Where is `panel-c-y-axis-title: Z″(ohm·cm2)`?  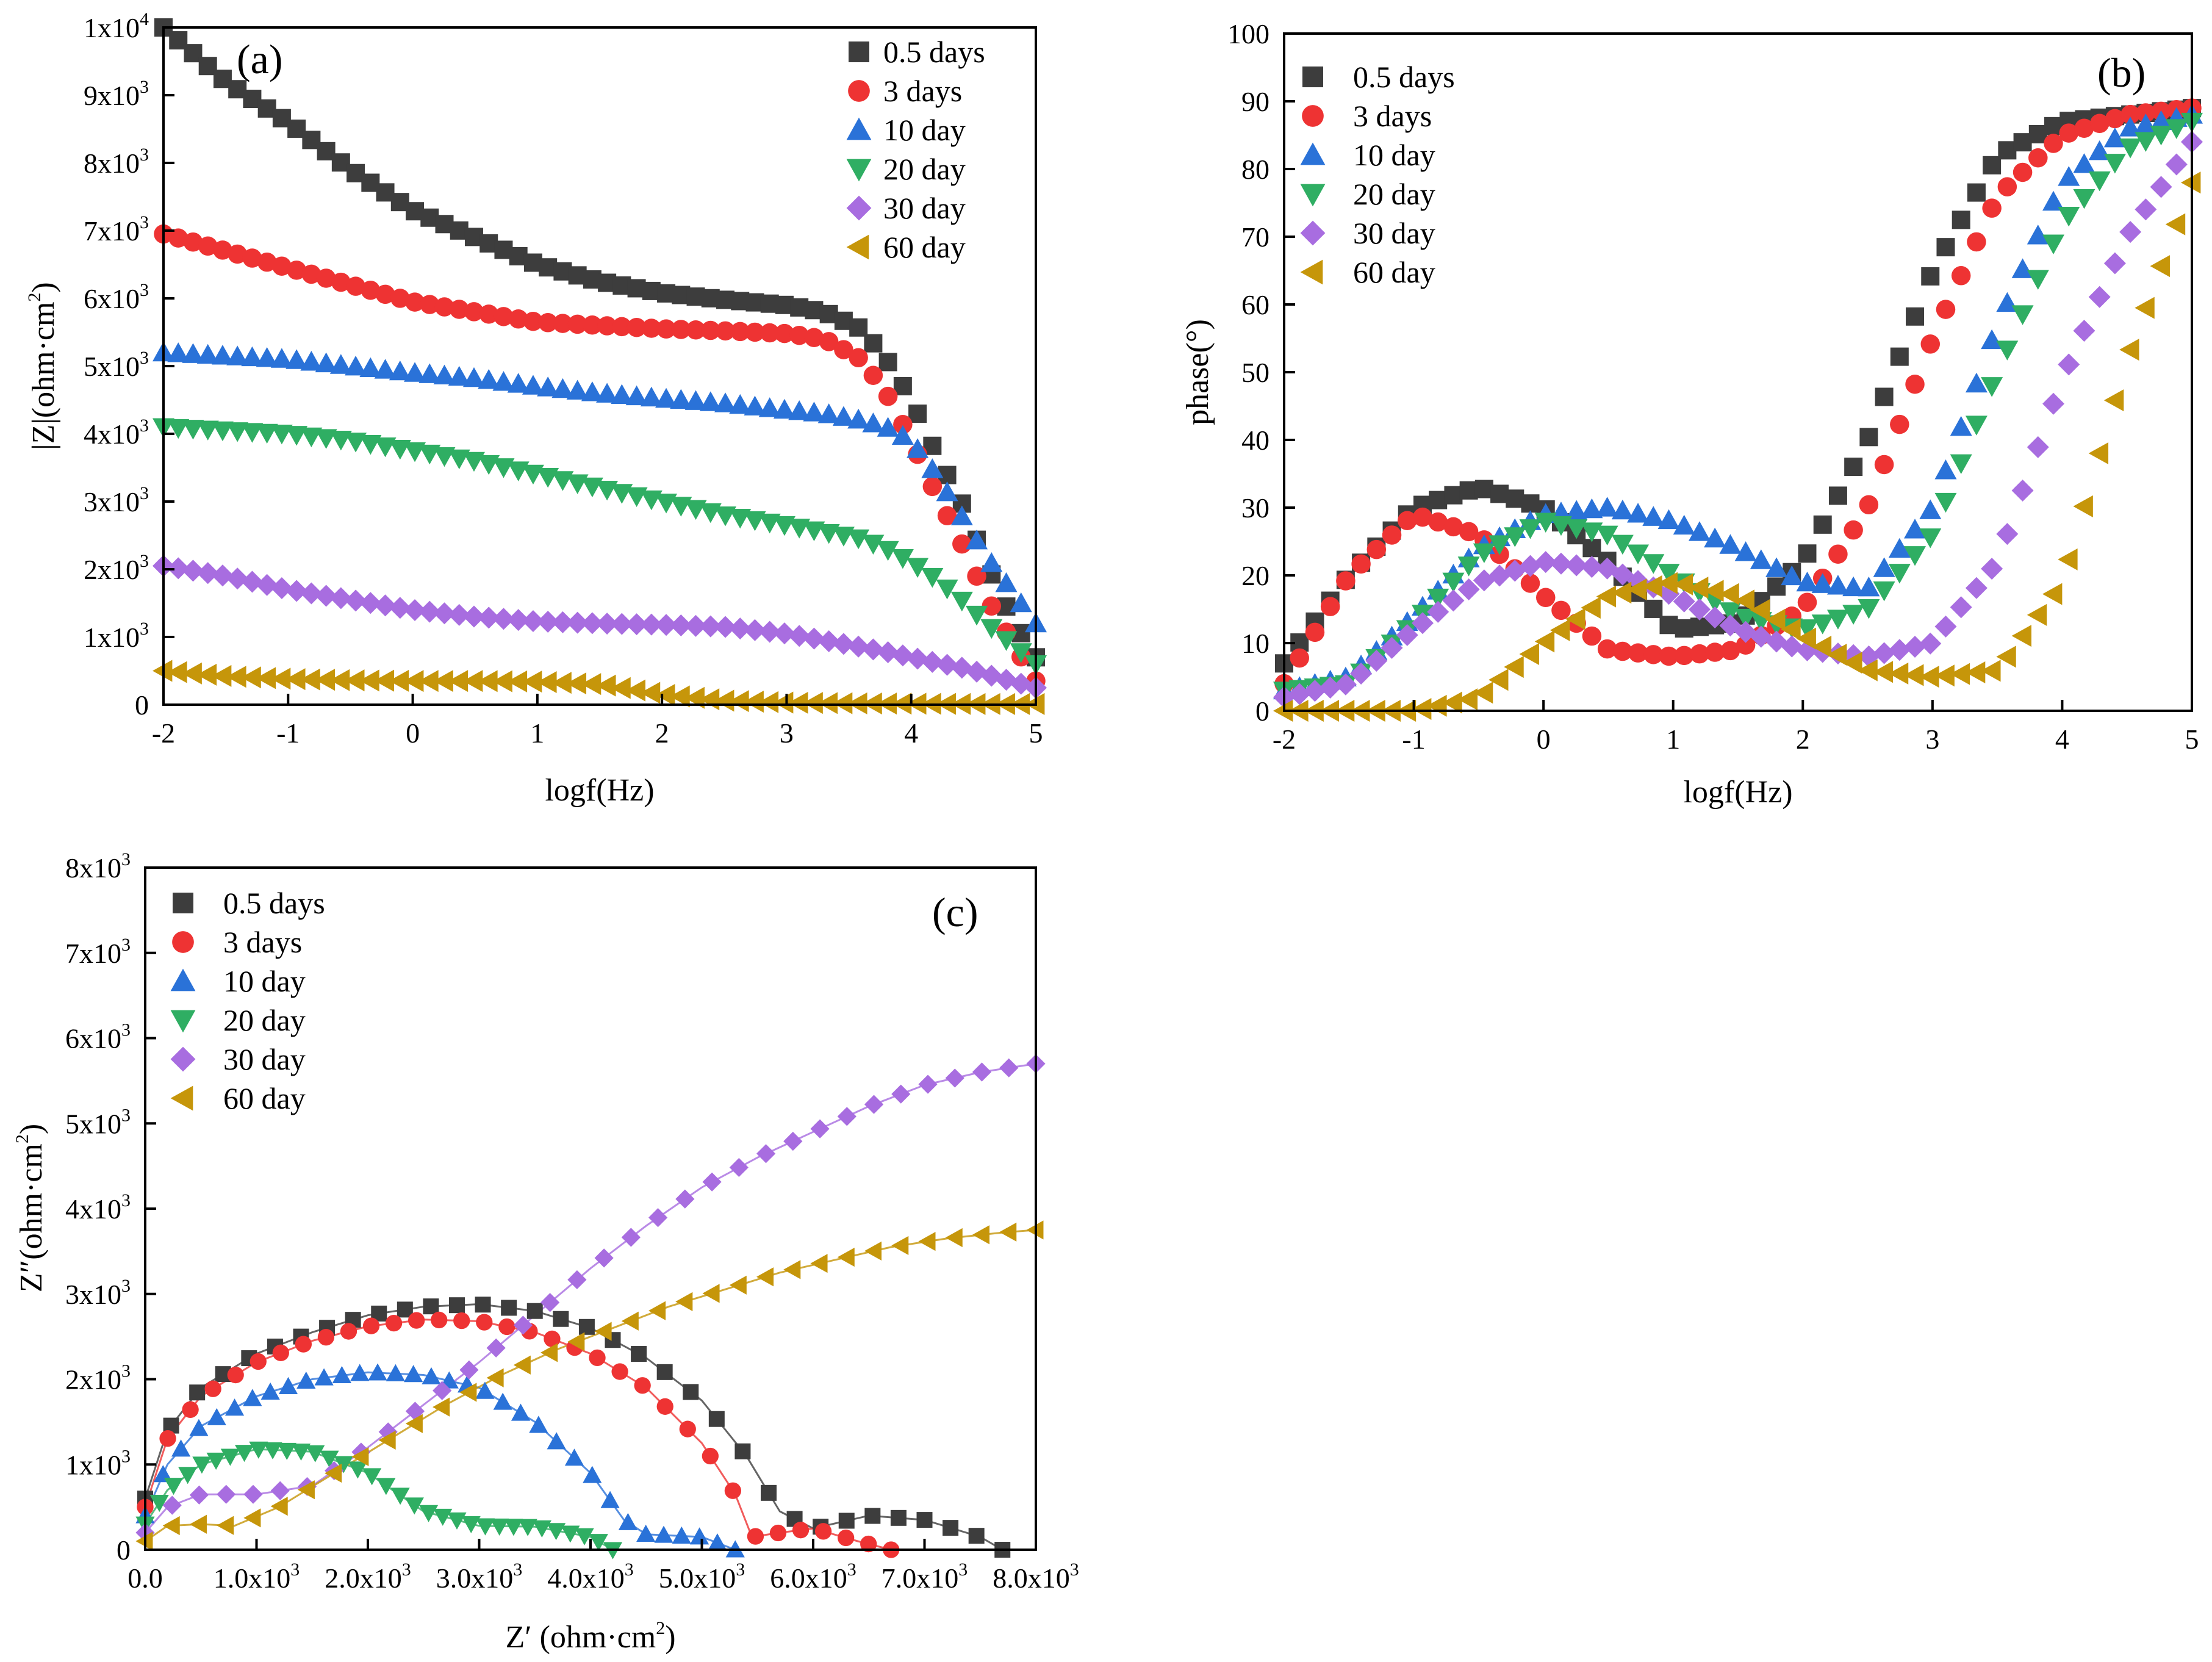
panel-c-y-axis-title: Z″(ohm·cm2) is located at coordinates (31, 1208).